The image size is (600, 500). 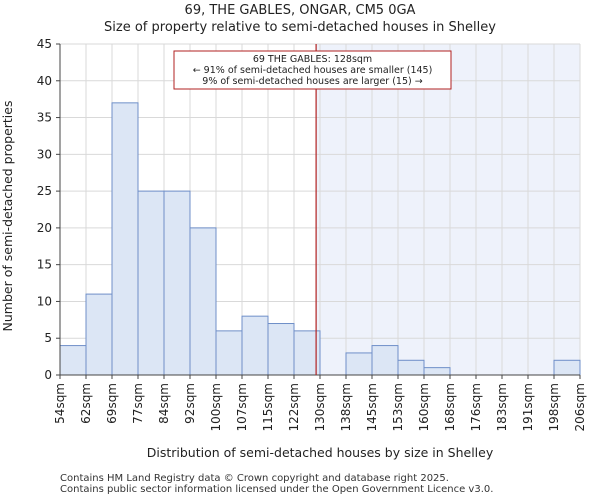 I want to click on y-tick-label: 10, so click(x=44, y=301).